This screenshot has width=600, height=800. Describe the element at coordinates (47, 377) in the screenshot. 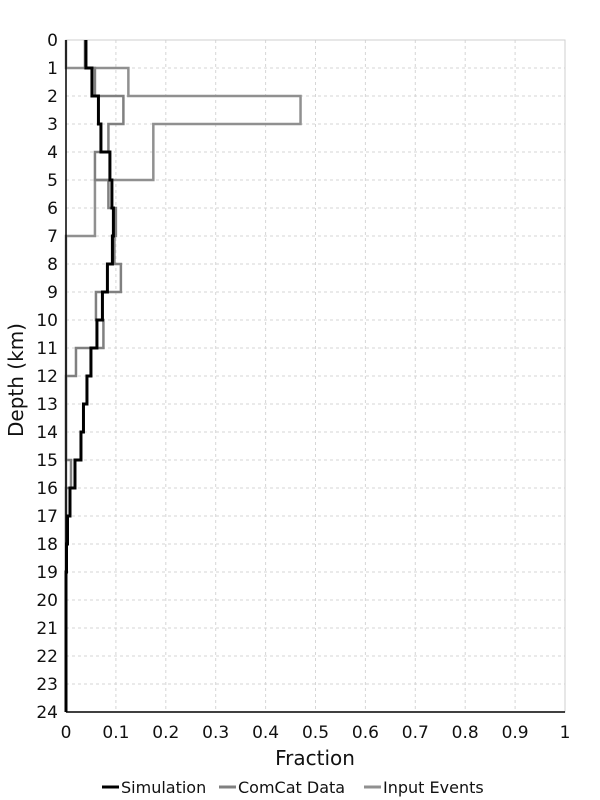

I see `y-tick-label: 12` at that location.